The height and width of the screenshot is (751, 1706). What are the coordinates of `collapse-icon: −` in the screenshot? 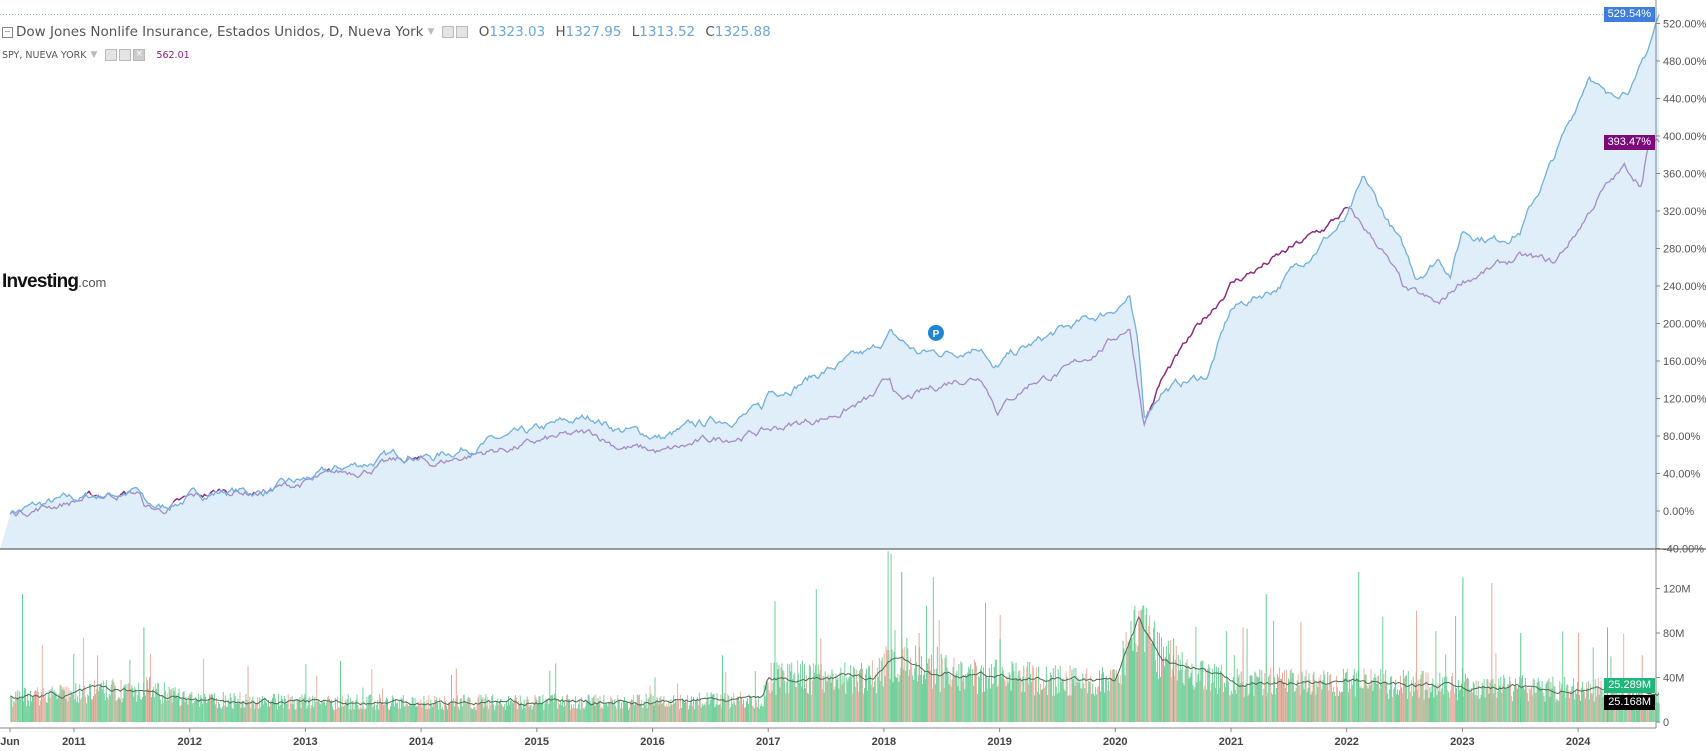 It's located at (7, 32).